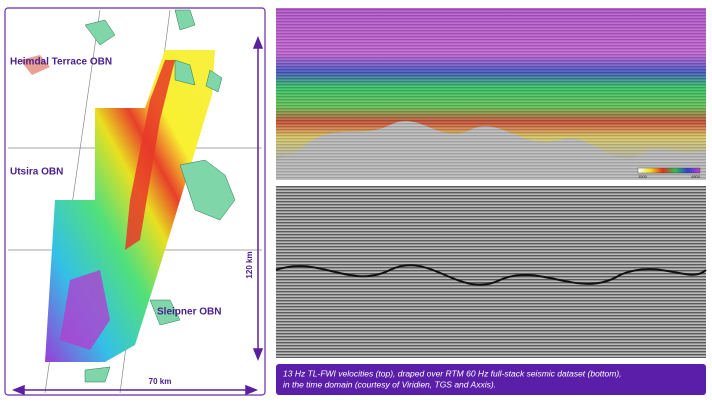  I want to click on velocity-map-low, so click(85, 310).